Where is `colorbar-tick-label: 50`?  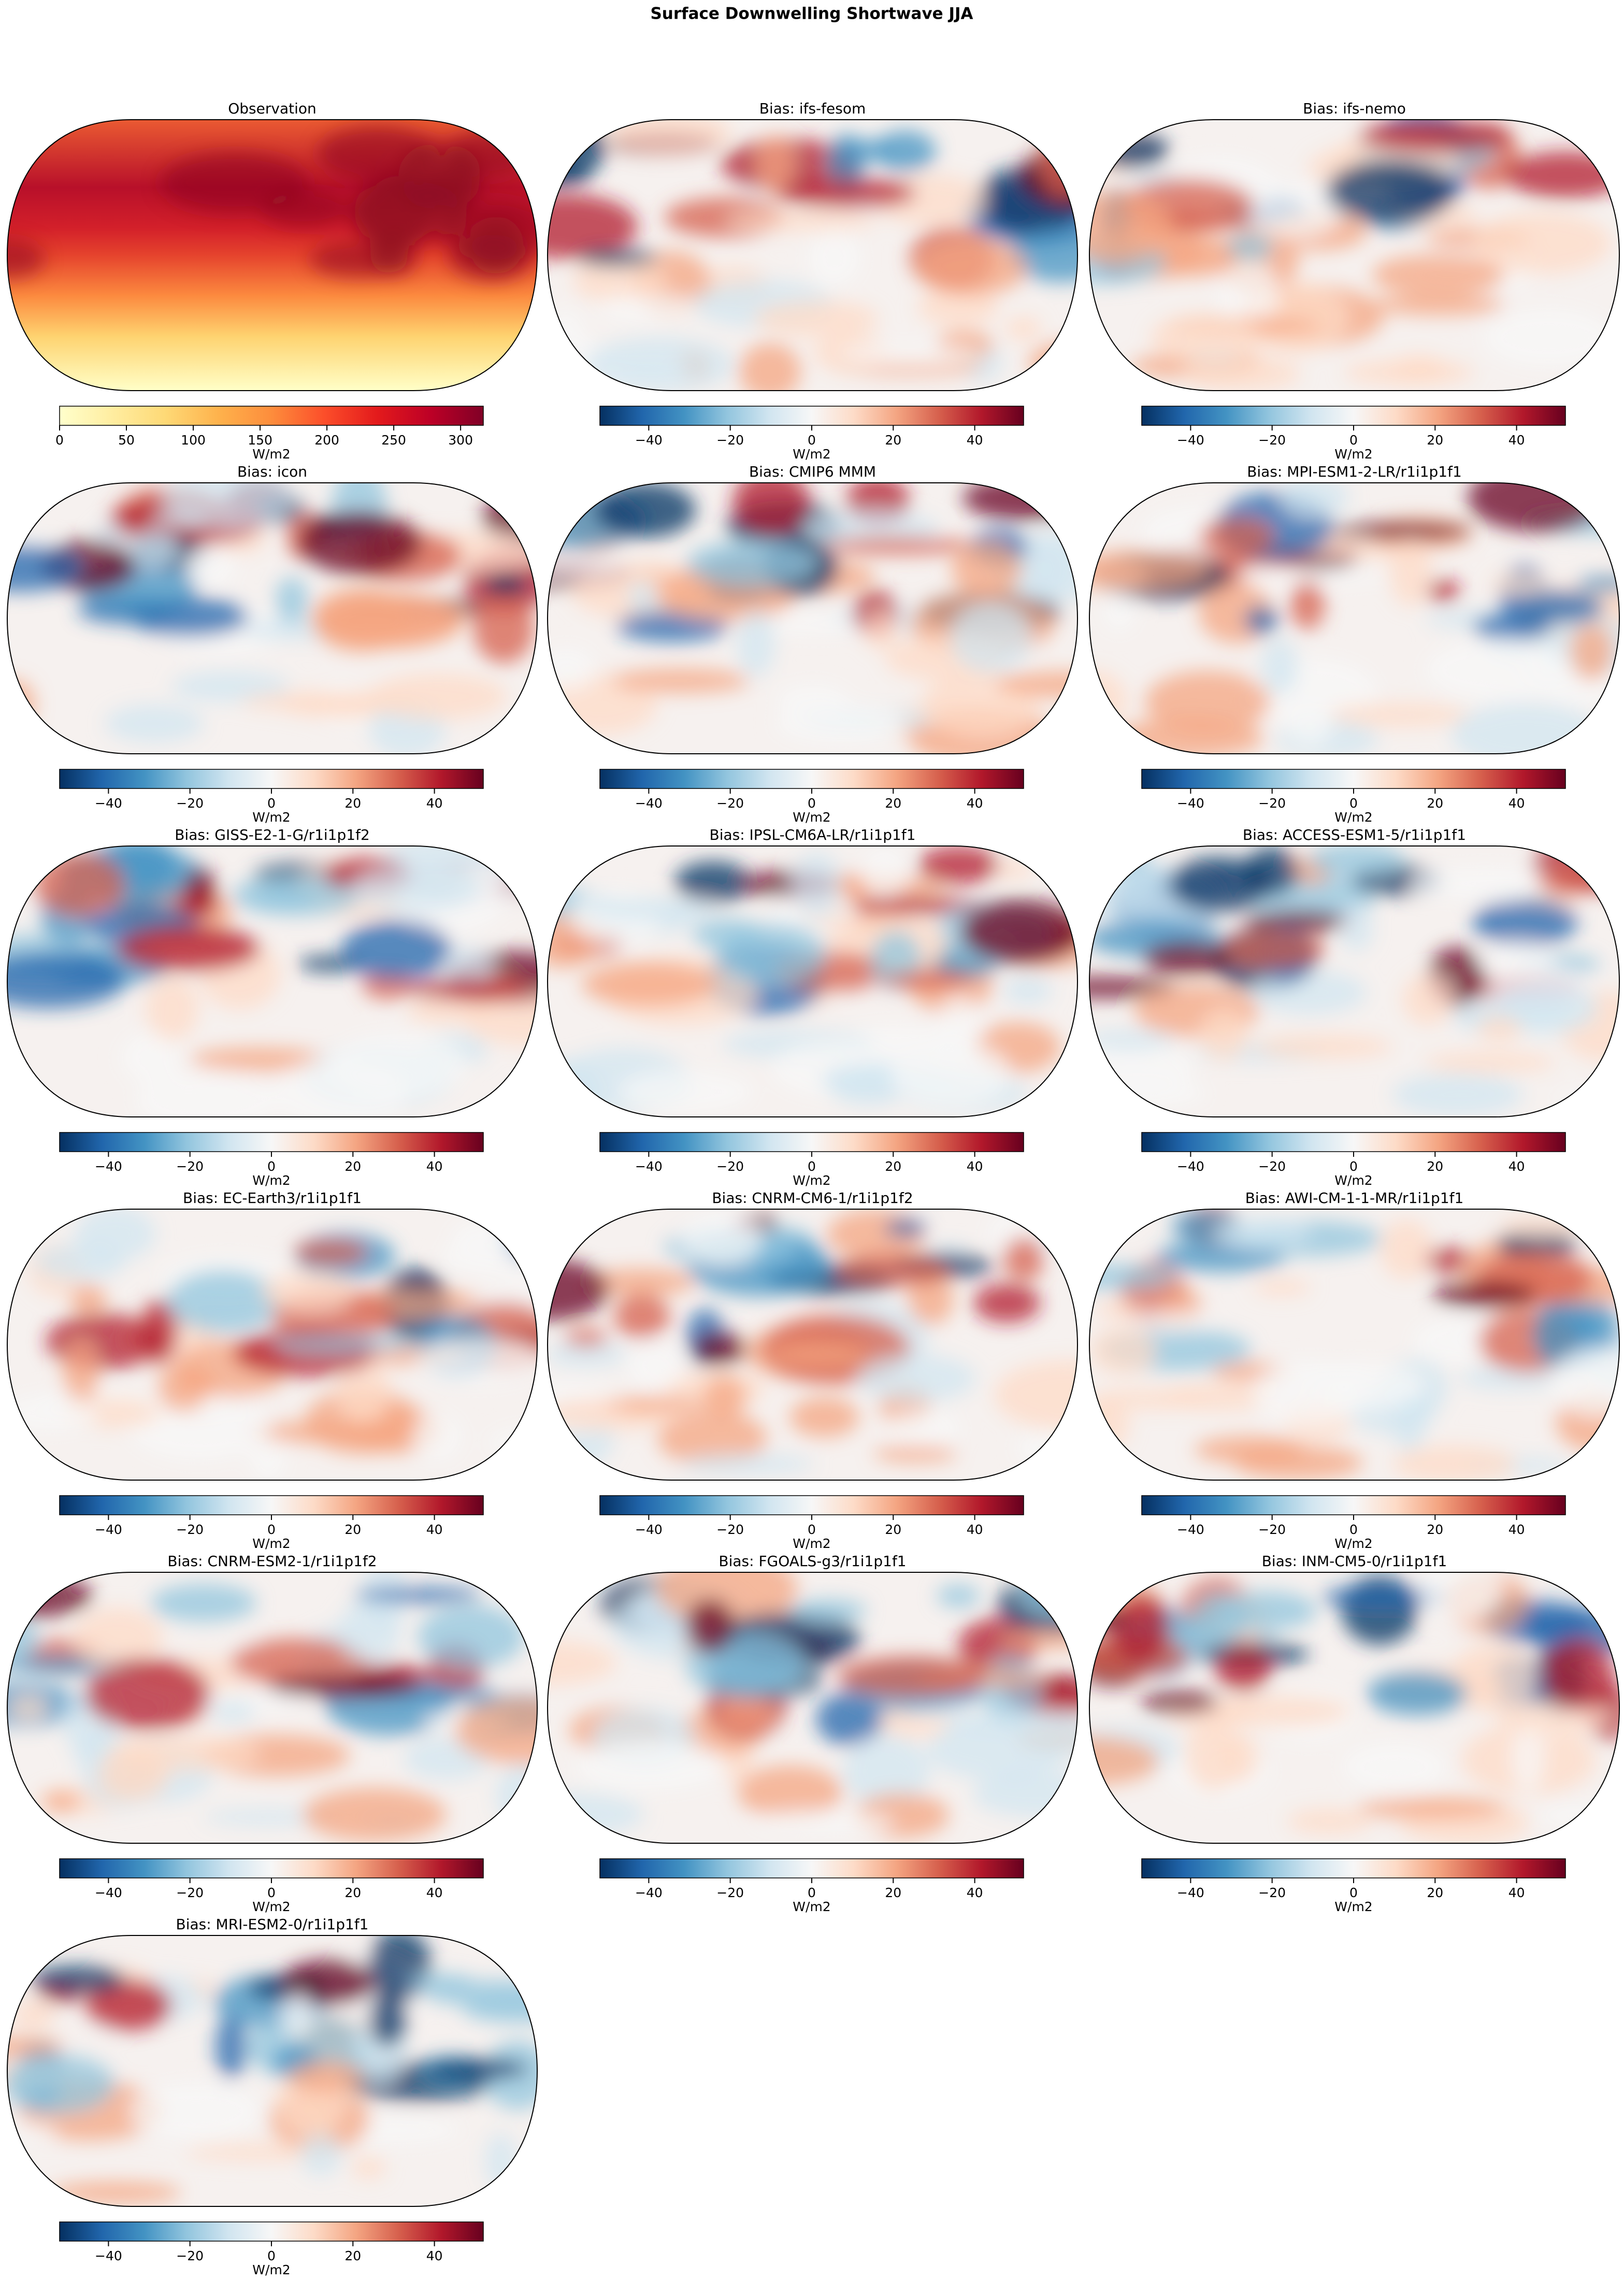 colorbar-tick-label: 50 is located at coordinates (127, 440).